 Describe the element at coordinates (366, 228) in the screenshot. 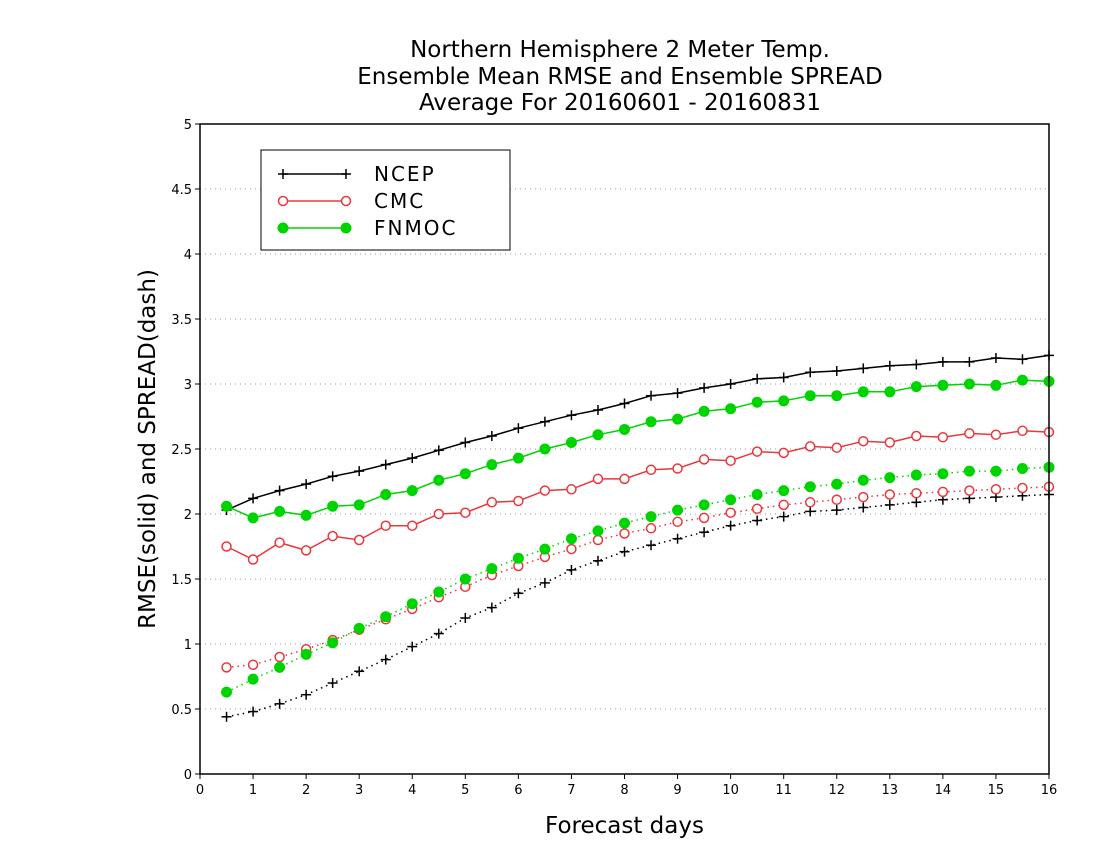

I see `legend-entry-fnmoc: FNMOC` at that location.